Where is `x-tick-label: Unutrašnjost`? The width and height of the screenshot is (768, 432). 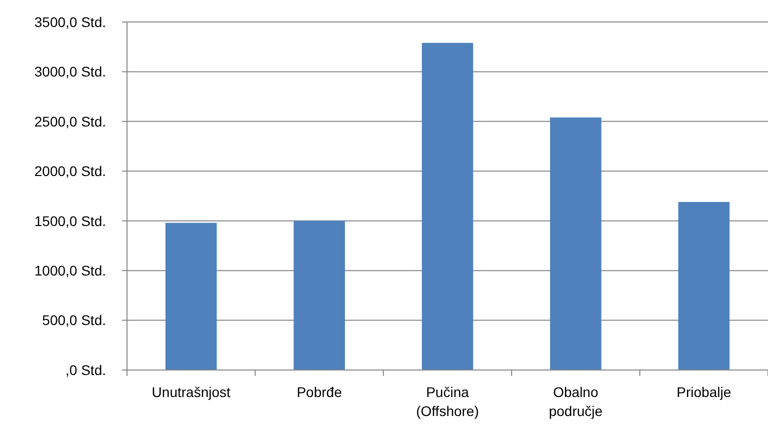 x-tick-label: Unutrašnjost is located at coordinates (191, 392).